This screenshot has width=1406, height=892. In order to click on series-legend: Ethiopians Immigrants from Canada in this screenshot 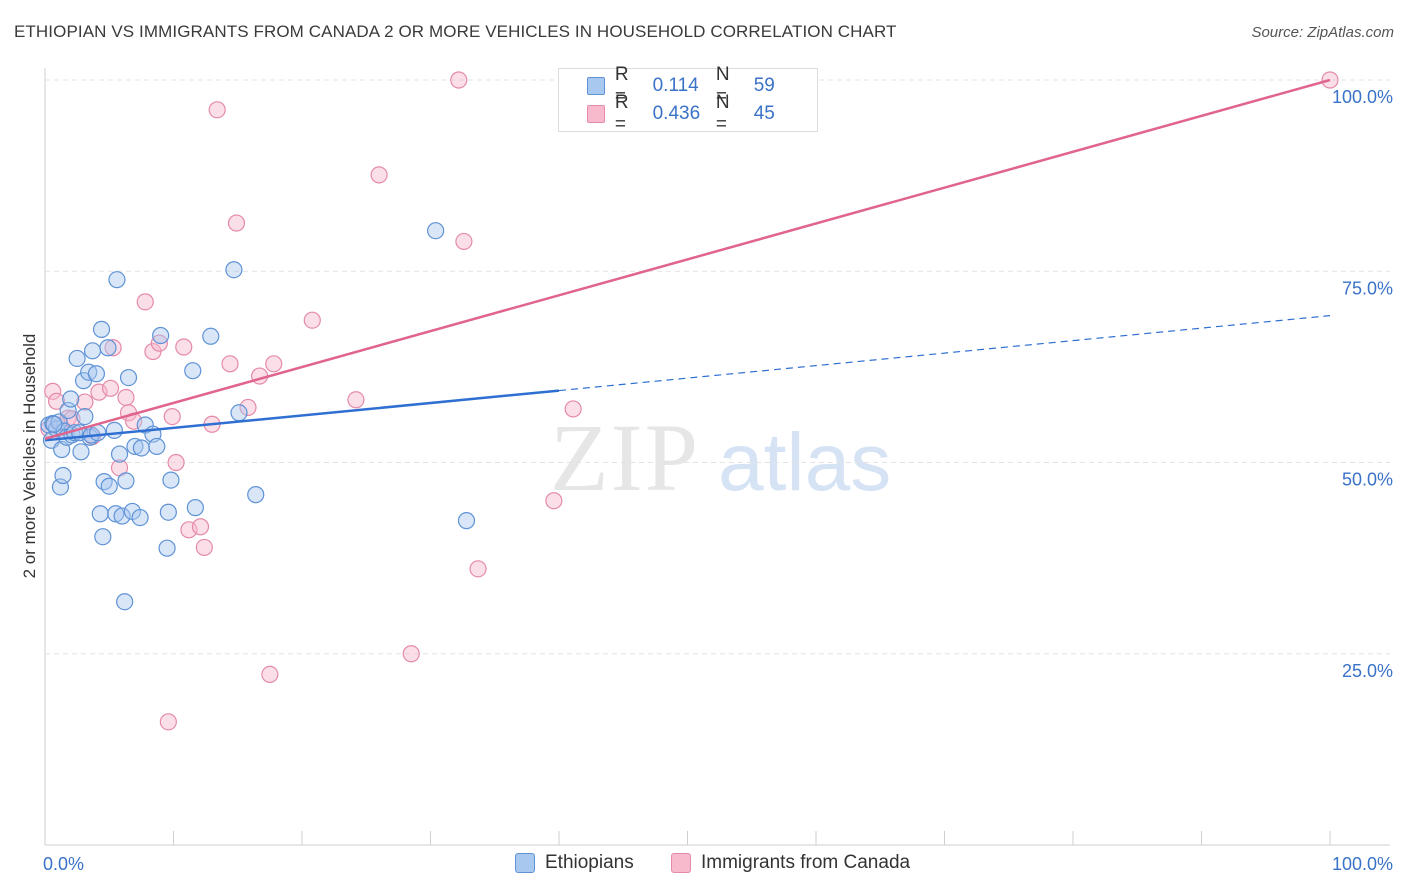, I will do `click(703, 864)`.